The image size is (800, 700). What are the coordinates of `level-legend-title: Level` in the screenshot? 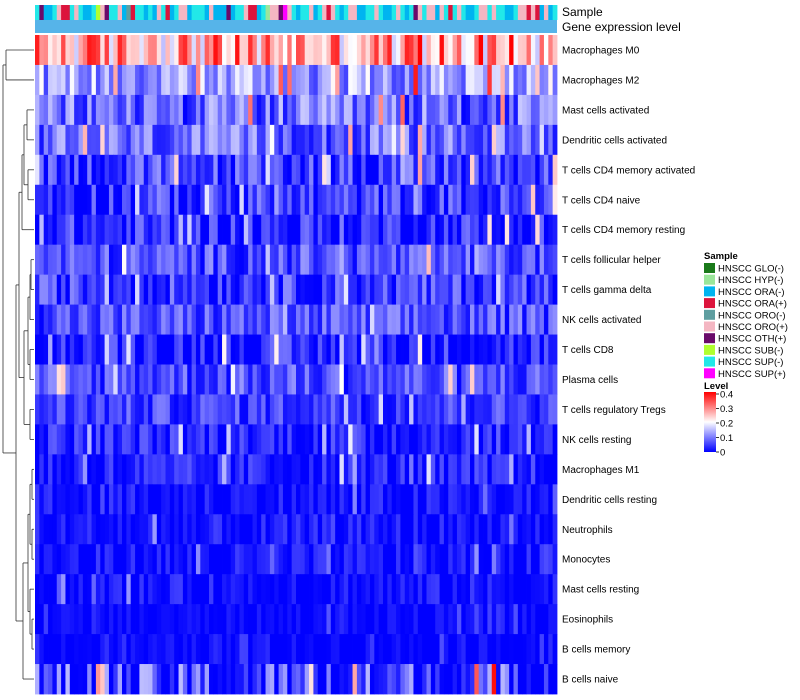 It's located at (716, 386).